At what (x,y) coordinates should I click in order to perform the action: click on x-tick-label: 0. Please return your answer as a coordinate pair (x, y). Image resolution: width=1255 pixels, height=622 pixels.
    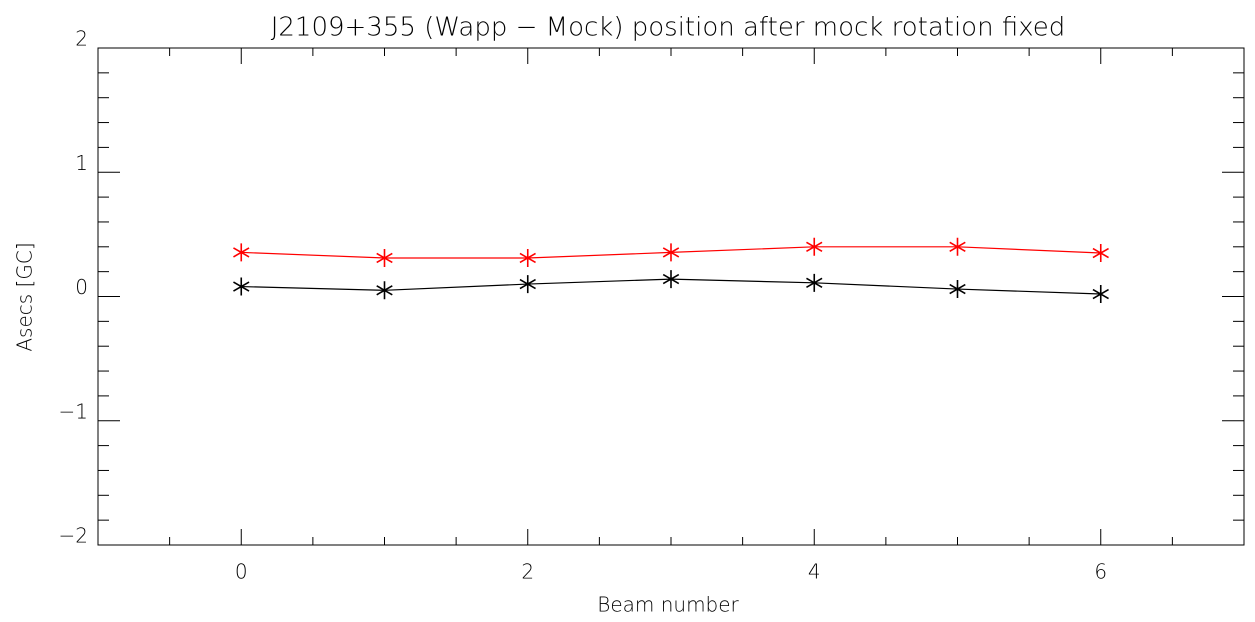
    Looking at the image, I should click on (241, 572).